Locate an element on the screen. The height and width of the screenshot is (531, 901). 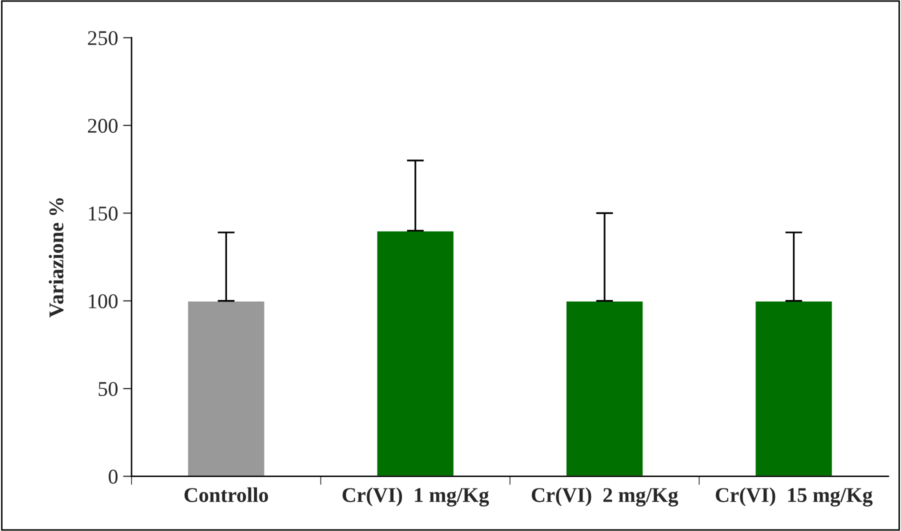
x-tick-label: Cr(VI) 1 mg/Kg is located at coordinates (415, 496).